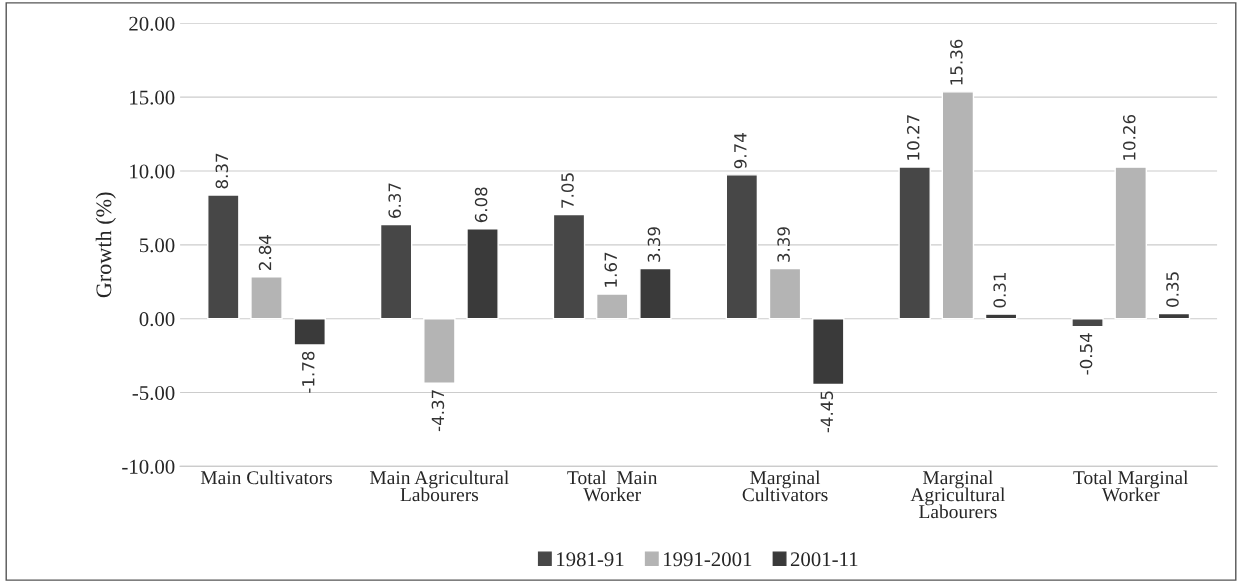 This screenshot has height=583, width=1242. Describe the element at coordinates (611, 269) in the screenshot. I see `data-label: 1.67` at that location.